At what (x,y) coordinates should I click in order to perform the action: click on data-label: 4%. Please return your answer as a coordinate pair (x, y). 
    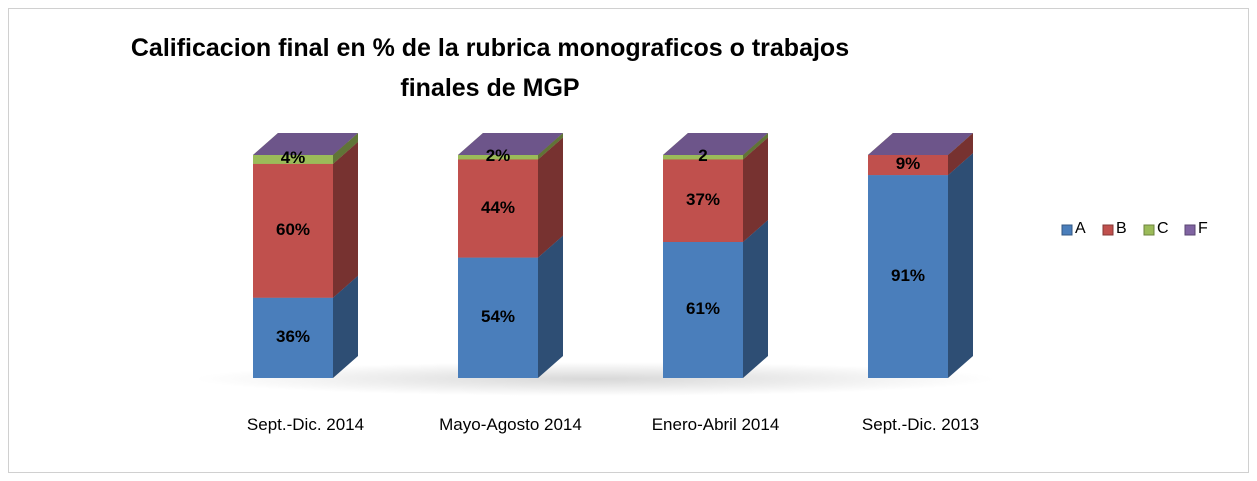
    Looking at the image, I should click on (293, 158).